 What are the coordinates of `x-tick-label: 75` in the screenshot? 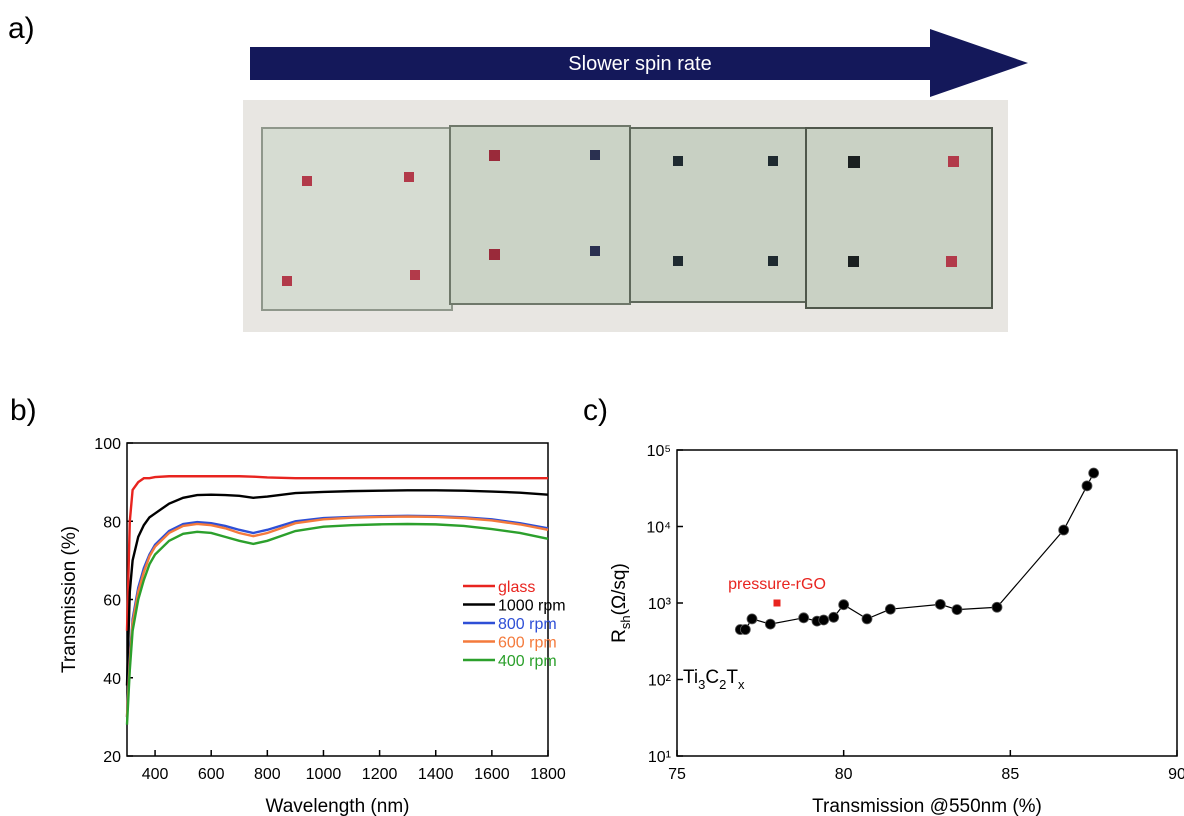 It's located at (677, 774).